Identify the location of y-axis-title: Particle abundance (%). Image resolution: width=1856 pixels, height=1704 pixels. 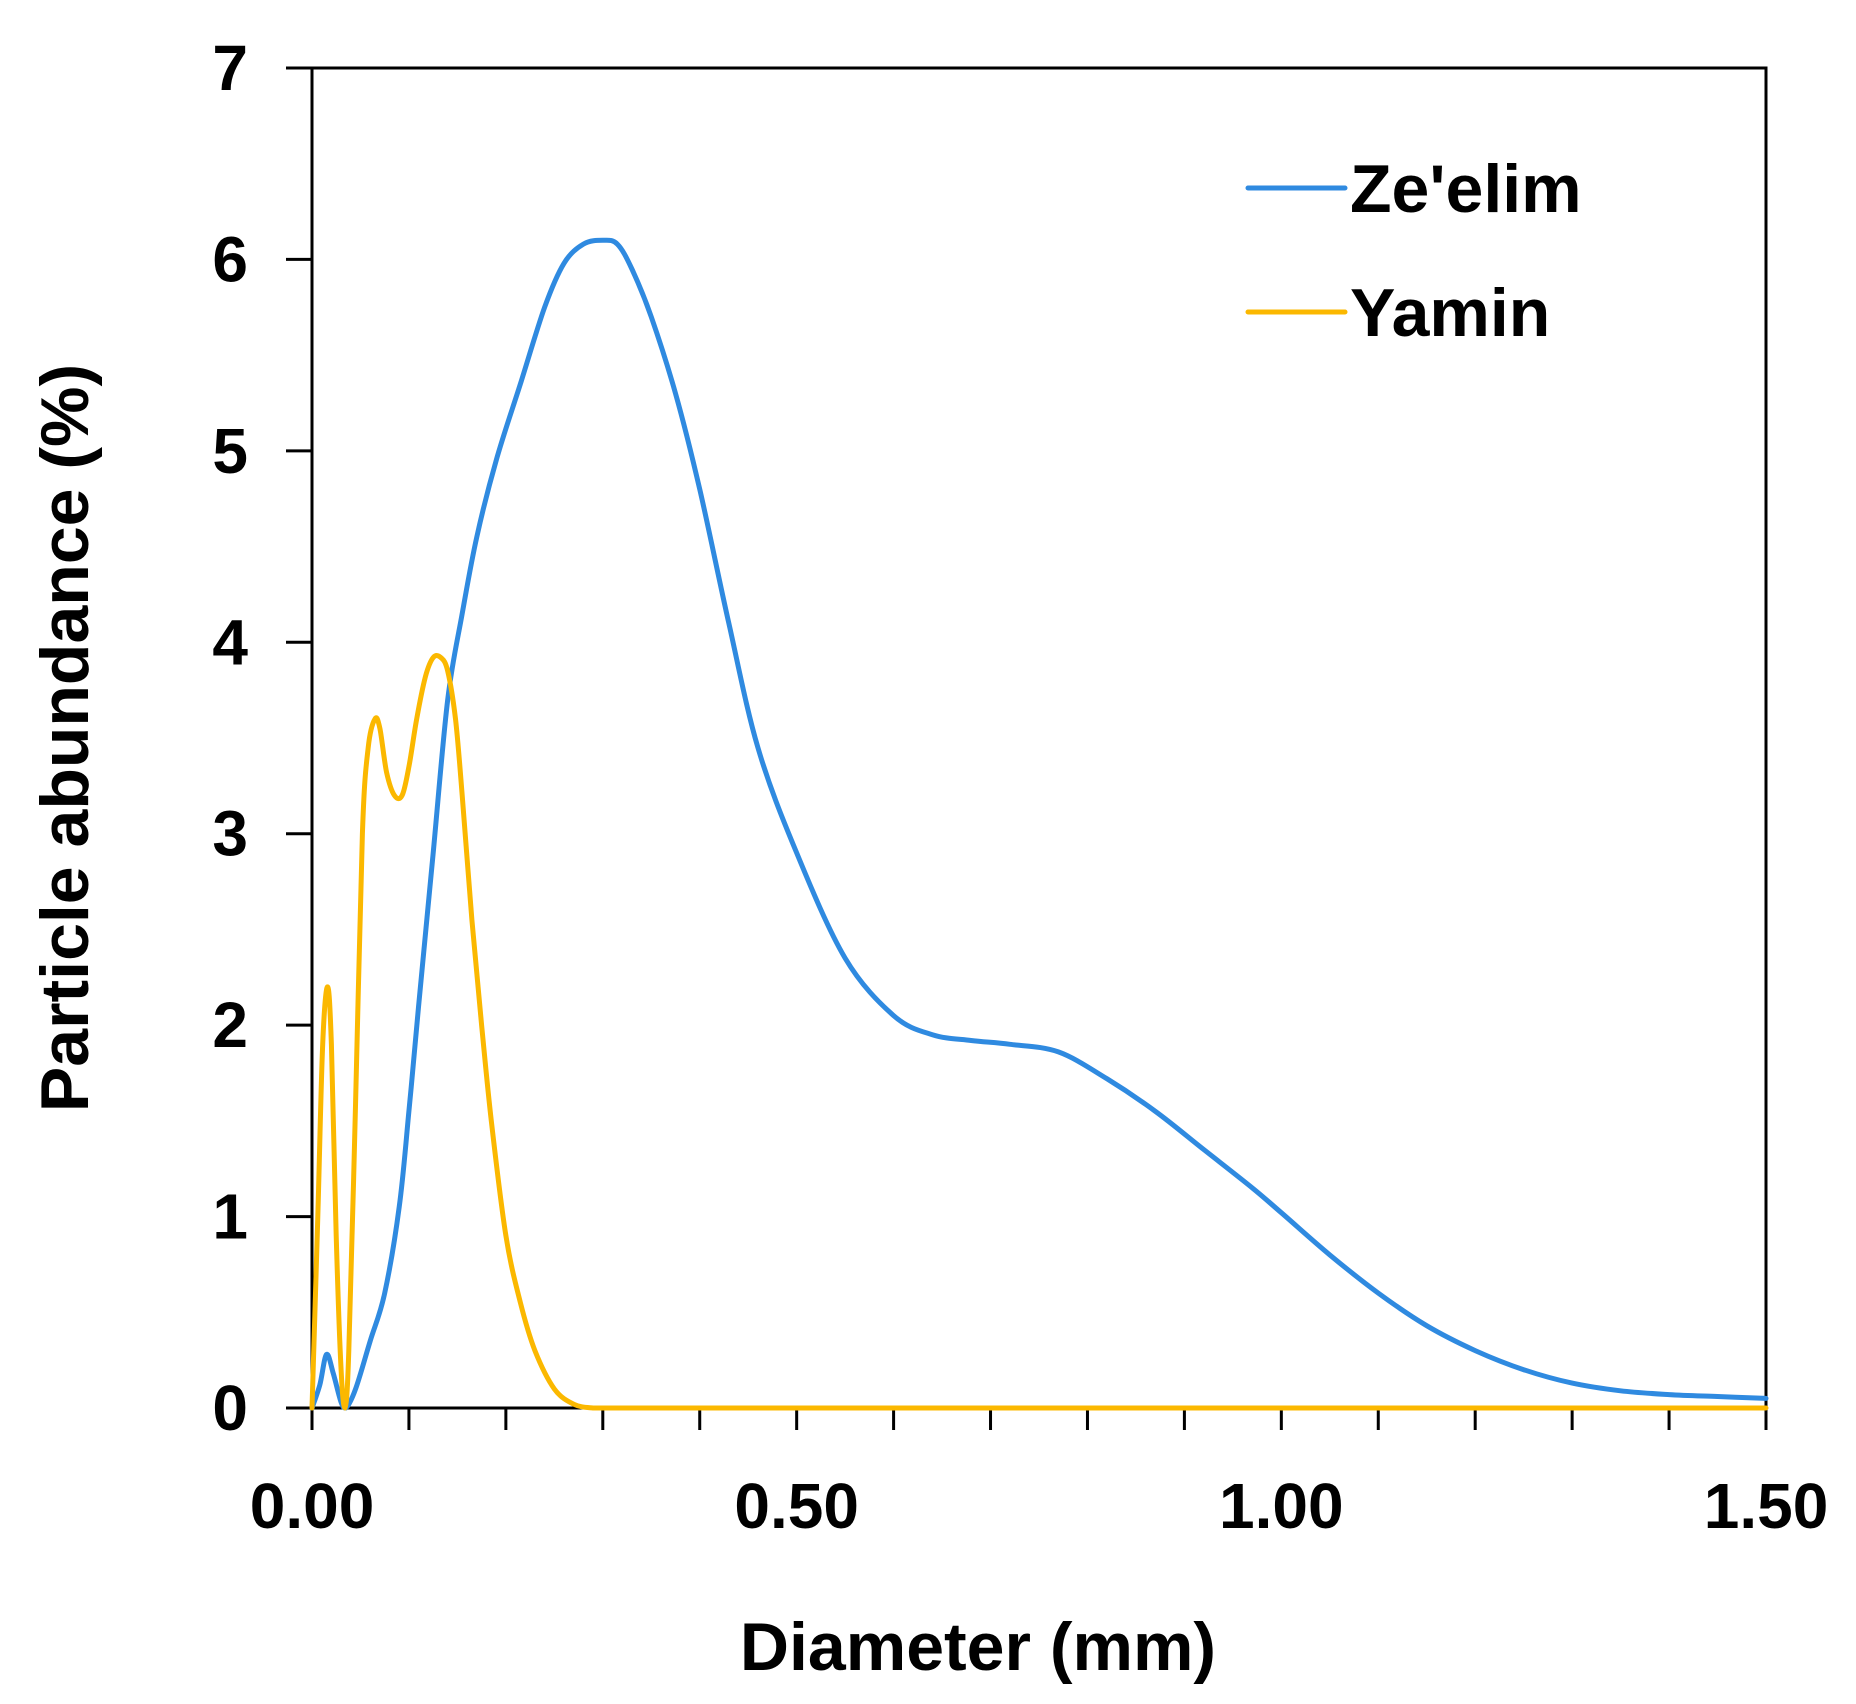
(65, 738).